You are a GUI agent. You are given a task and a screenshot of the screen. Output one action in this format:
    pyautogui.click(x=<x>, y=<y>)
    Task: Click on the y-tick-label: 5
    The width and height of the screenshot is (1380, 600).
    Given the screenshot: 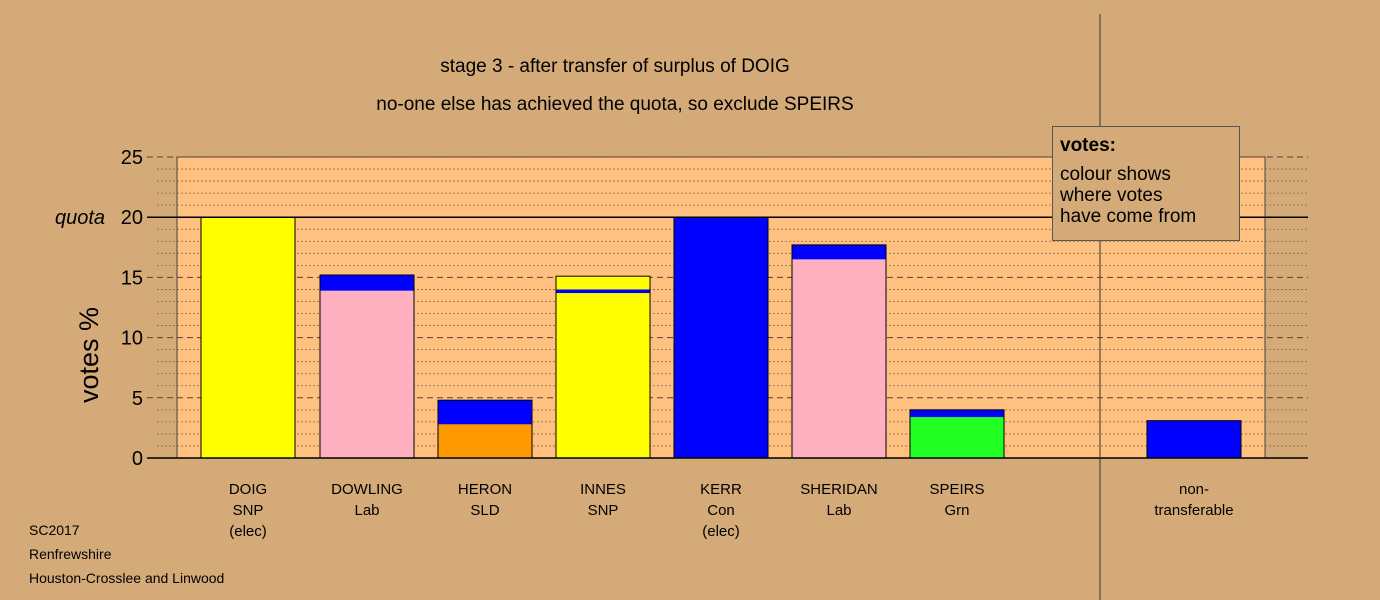 What is the action you would take?
    pyautogui.click(x=137, y=399)
    